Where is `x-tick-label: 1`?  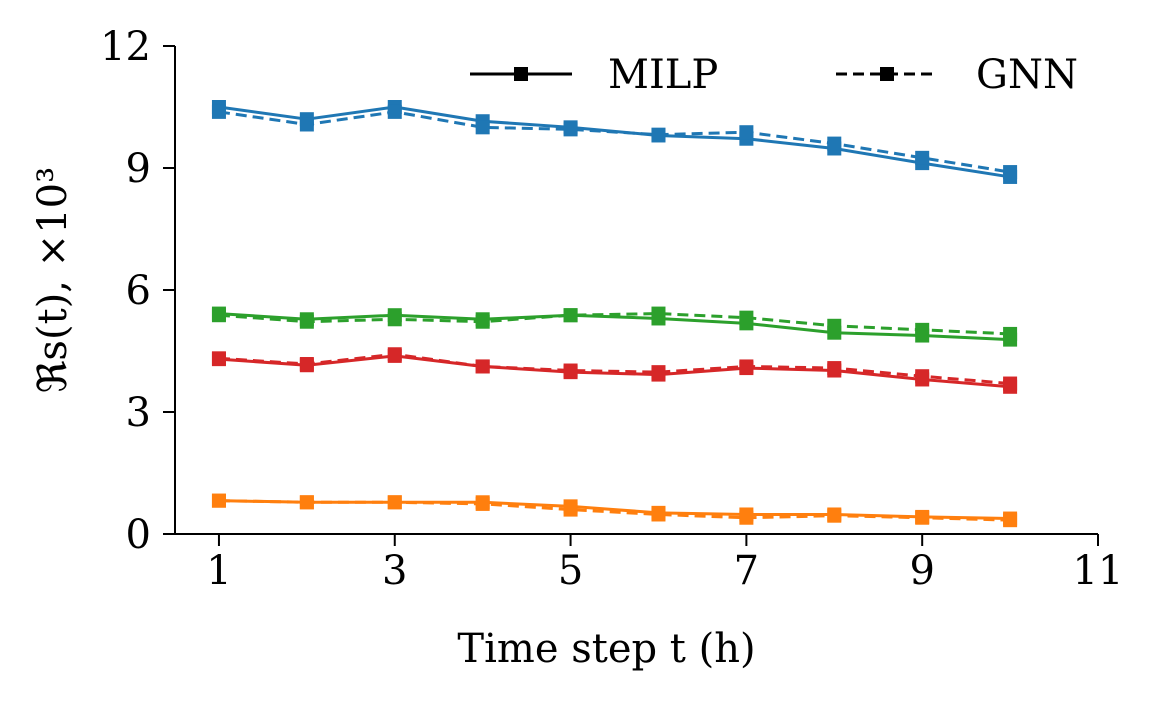 x-tick-label: 1 is located at coordinates (218, 571).